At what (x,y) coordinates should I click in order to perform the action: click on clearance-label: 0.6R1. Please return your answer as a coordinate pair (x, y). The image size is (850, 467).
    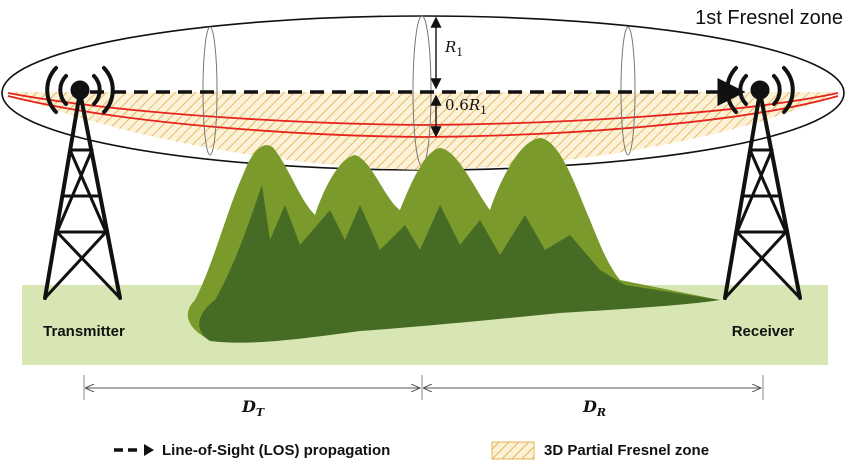
    Looking at the image, I should click on (466, 106).